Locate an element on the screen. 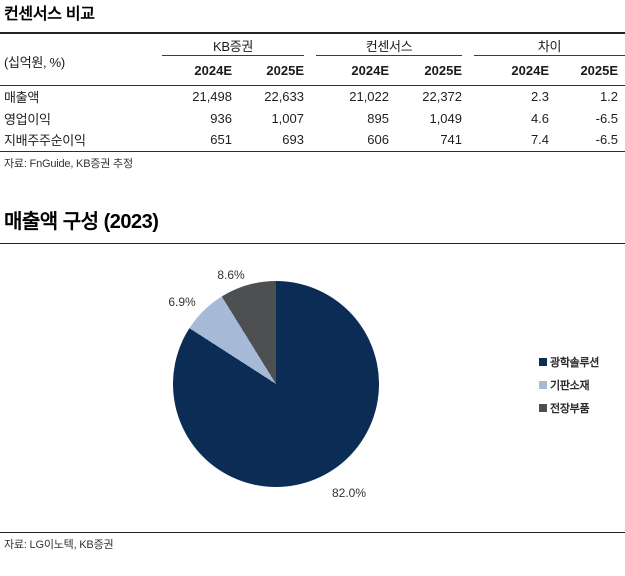 The image size is (625, 576). legend-item-automotive: 전장부품 is located at coordinates (569, 408).